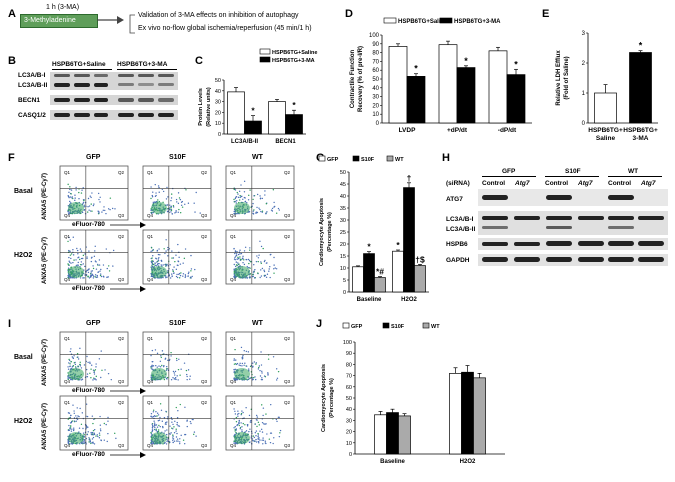 The image size is (675, 482). I want to click on y-tick-label: 30, so click(375, 98).